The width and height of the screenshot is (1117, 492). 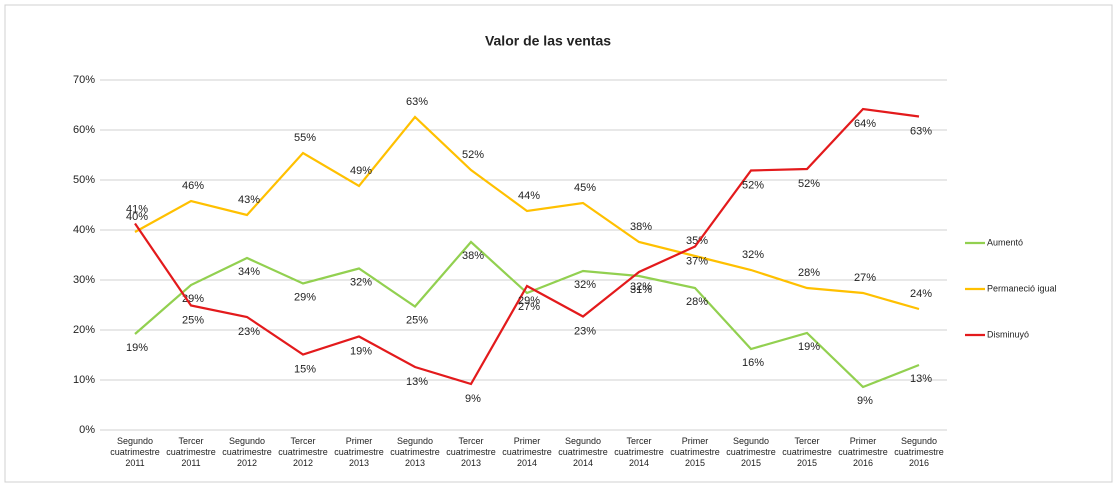 What do you see at coordinates (84, 280) in the screenshot?
I see `y-tick-label: 30%` at bounding box center [84, 280].